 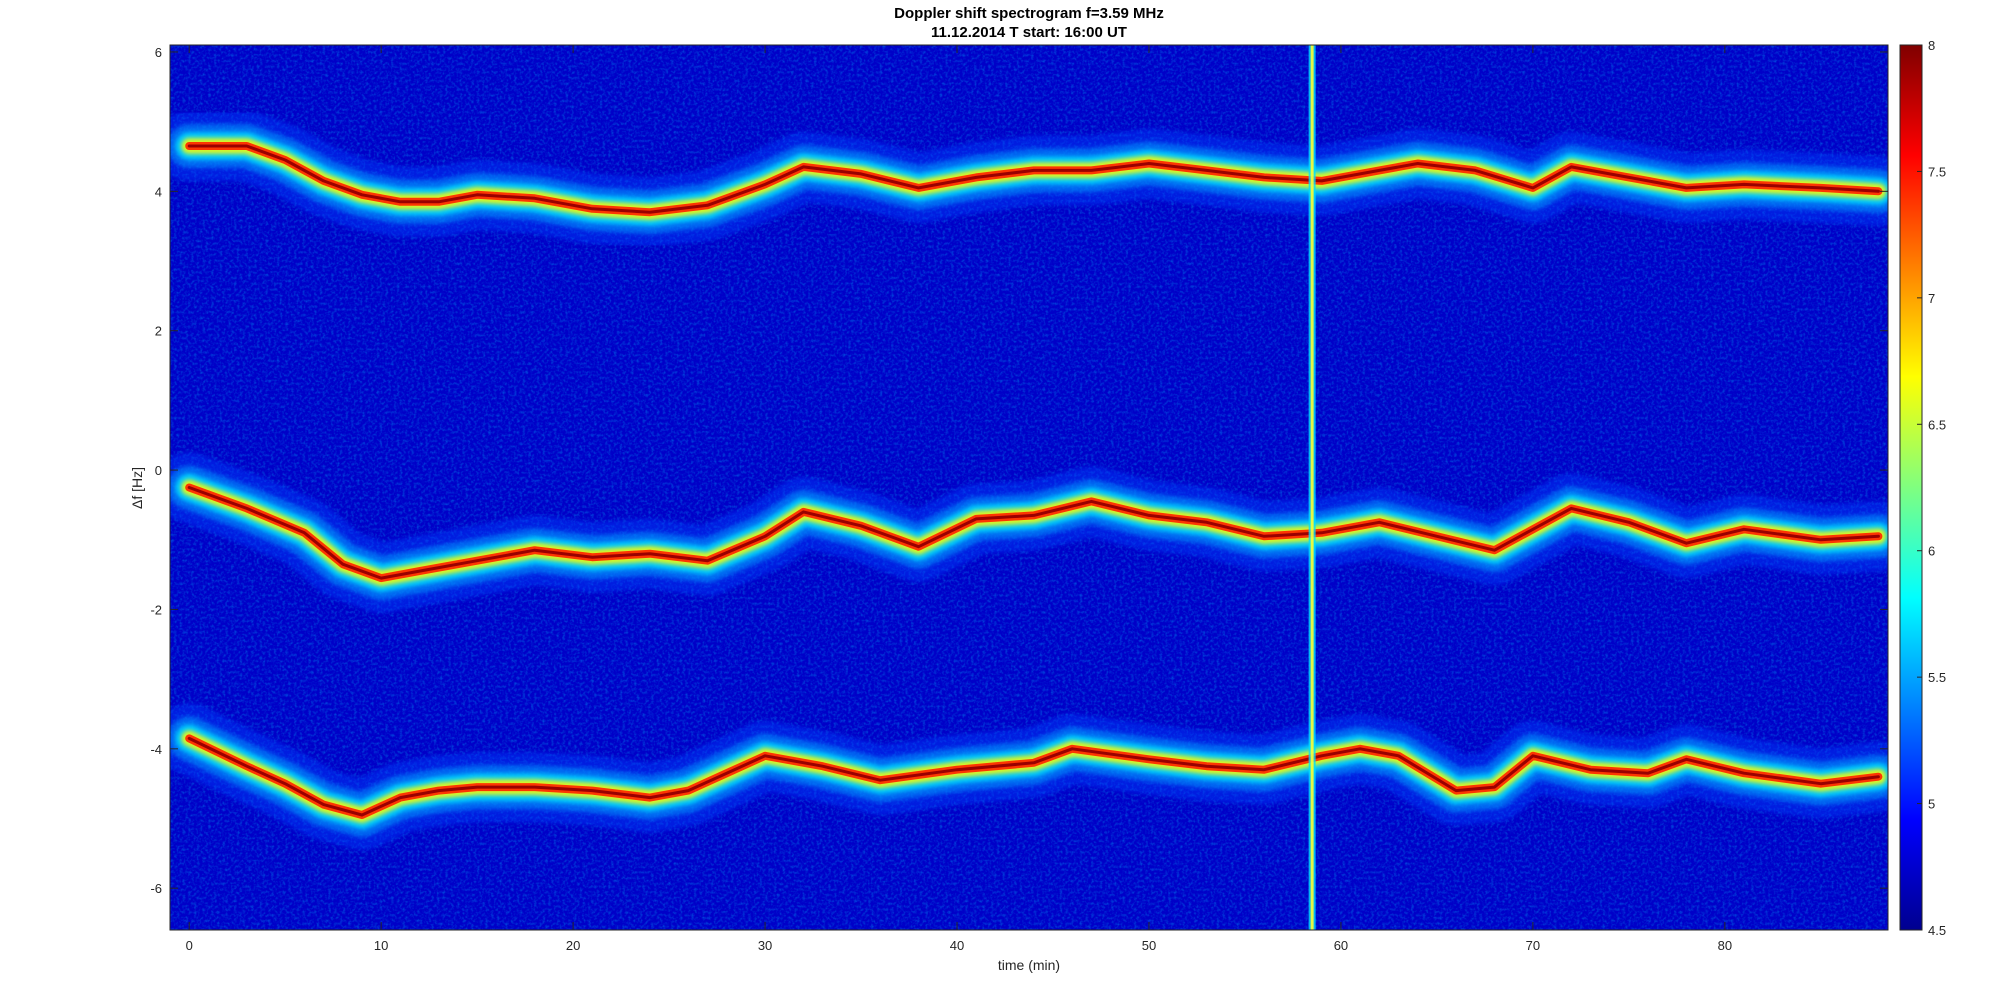 What do you see at coordinates (1533, 945) in the screenshot?
I see `x-tick-label: 70` at bounding box center [1533, 945].